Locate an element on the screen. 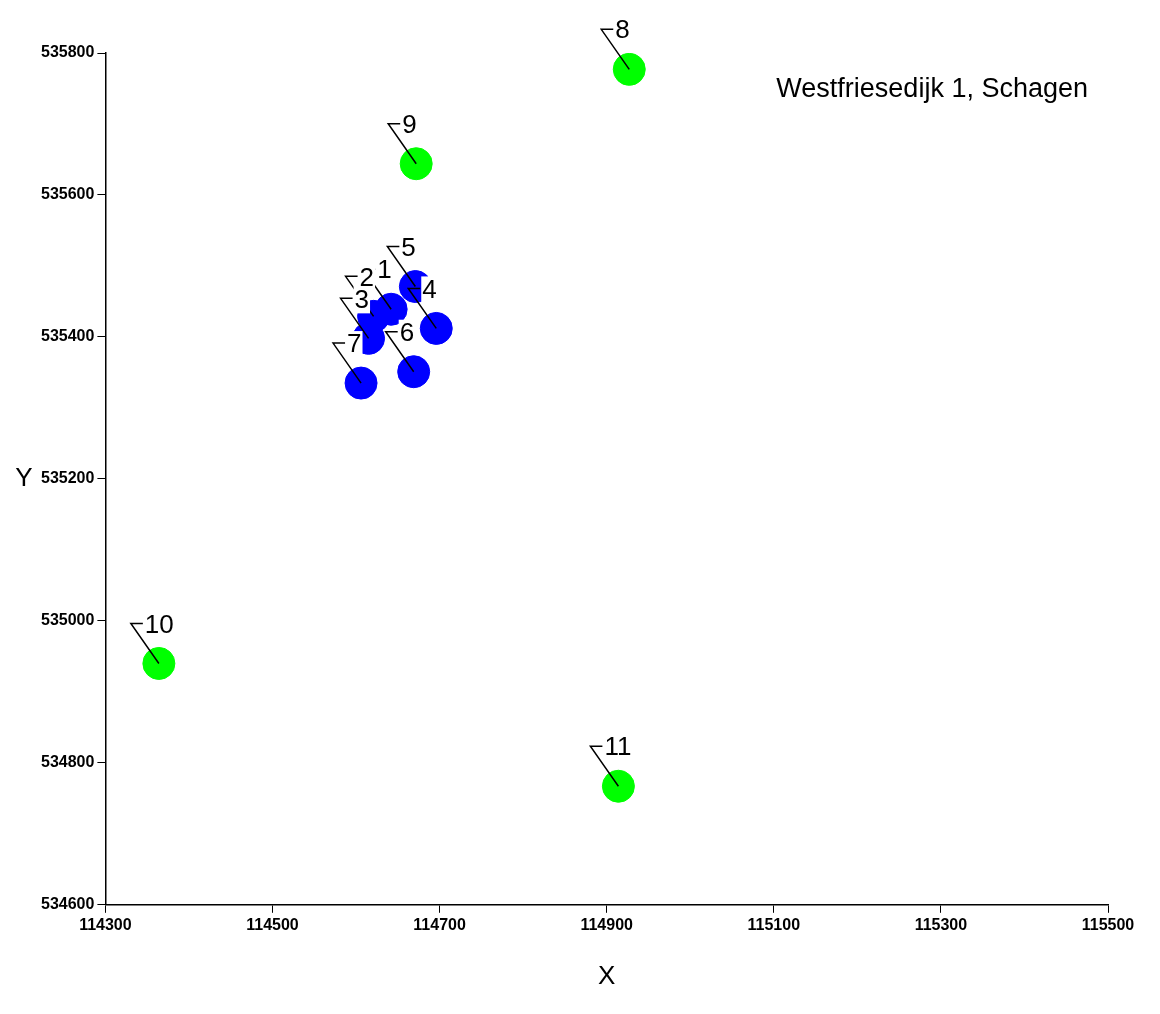 This screenshot has height=1014, width=1160. y-tick-label: 535000 is located at coordinates (68, 620).